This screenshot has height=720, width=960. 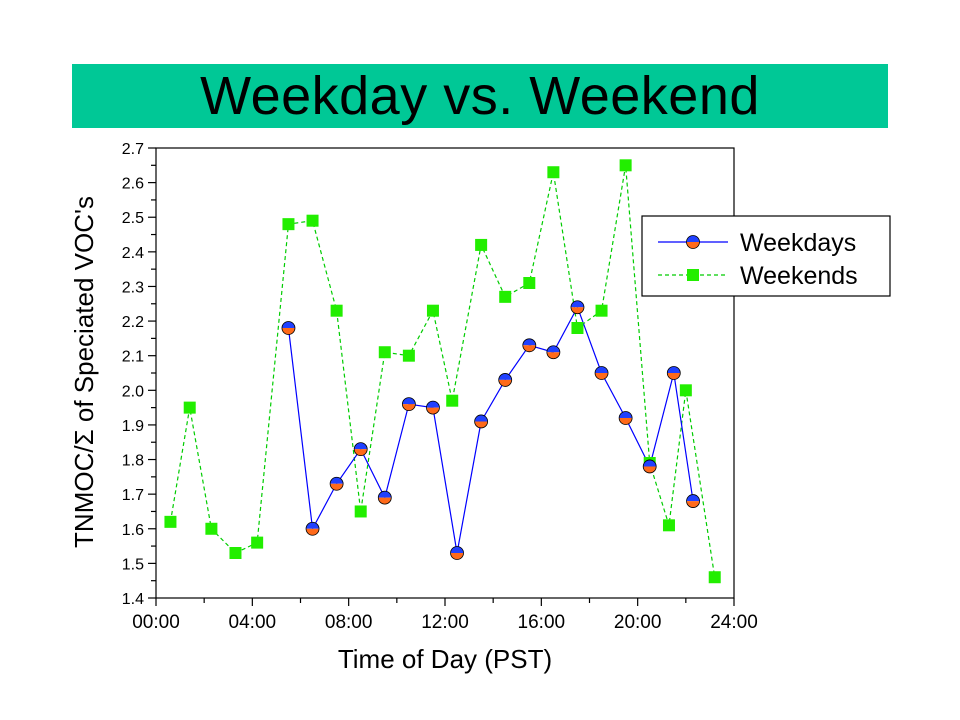 I want to click on weekdays-series-line, so click(x=490, y=429).